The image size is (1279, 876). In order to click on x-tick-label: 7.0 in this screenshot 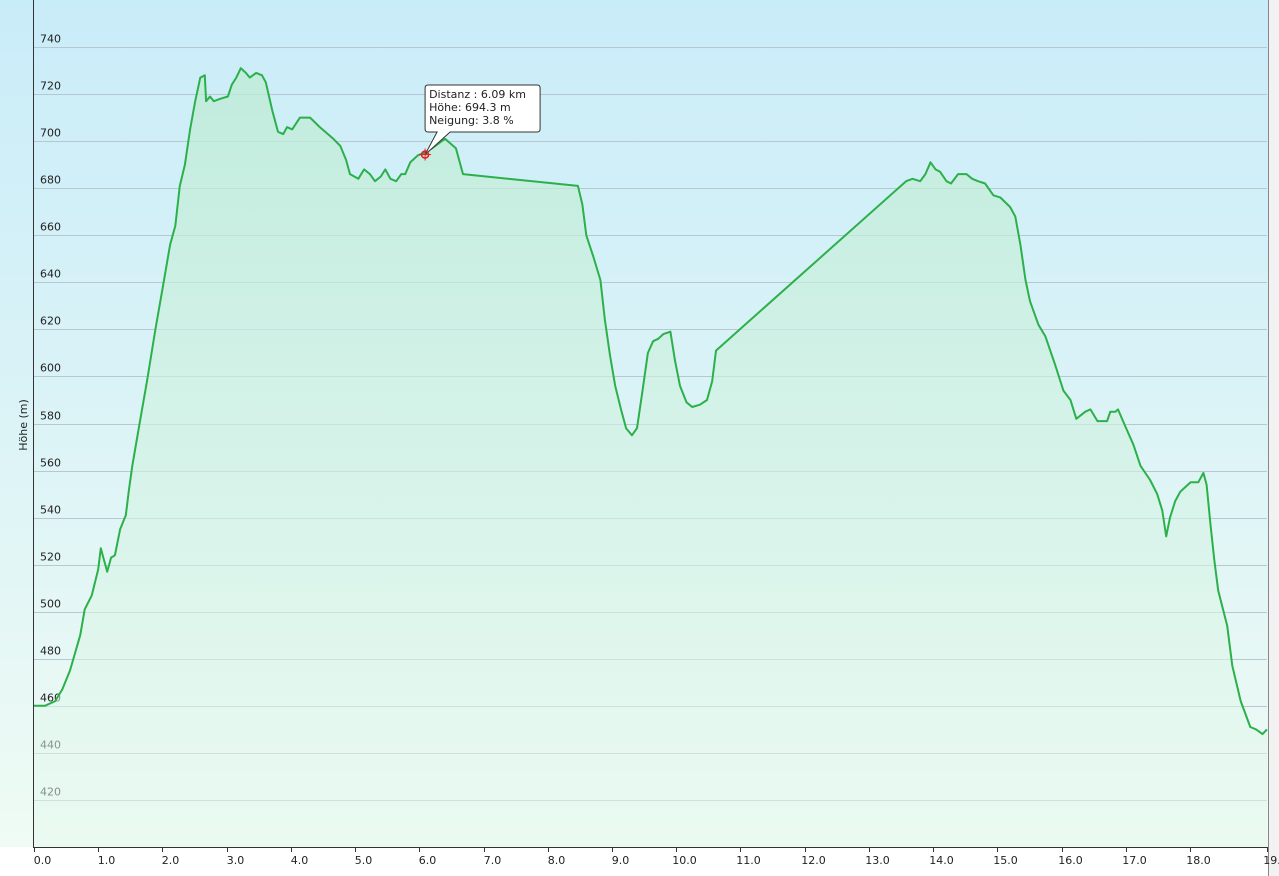, I will do `click(493, 860)`.